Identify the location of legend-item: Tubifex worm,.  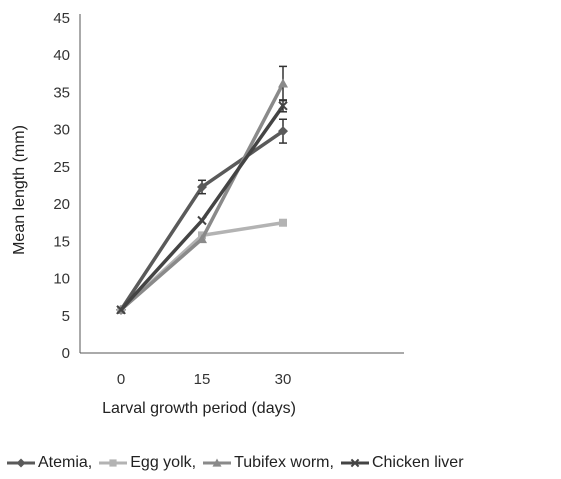
(268, 463).